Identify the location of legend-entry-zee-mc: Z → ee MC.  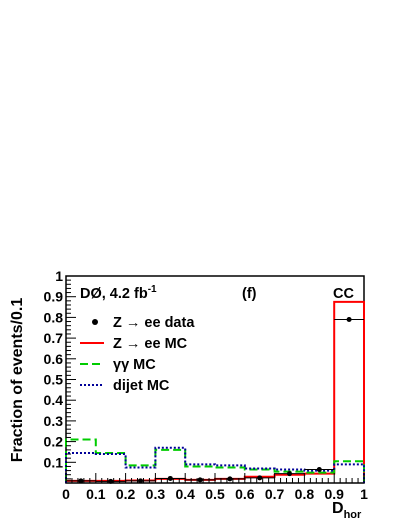
(134, 344).